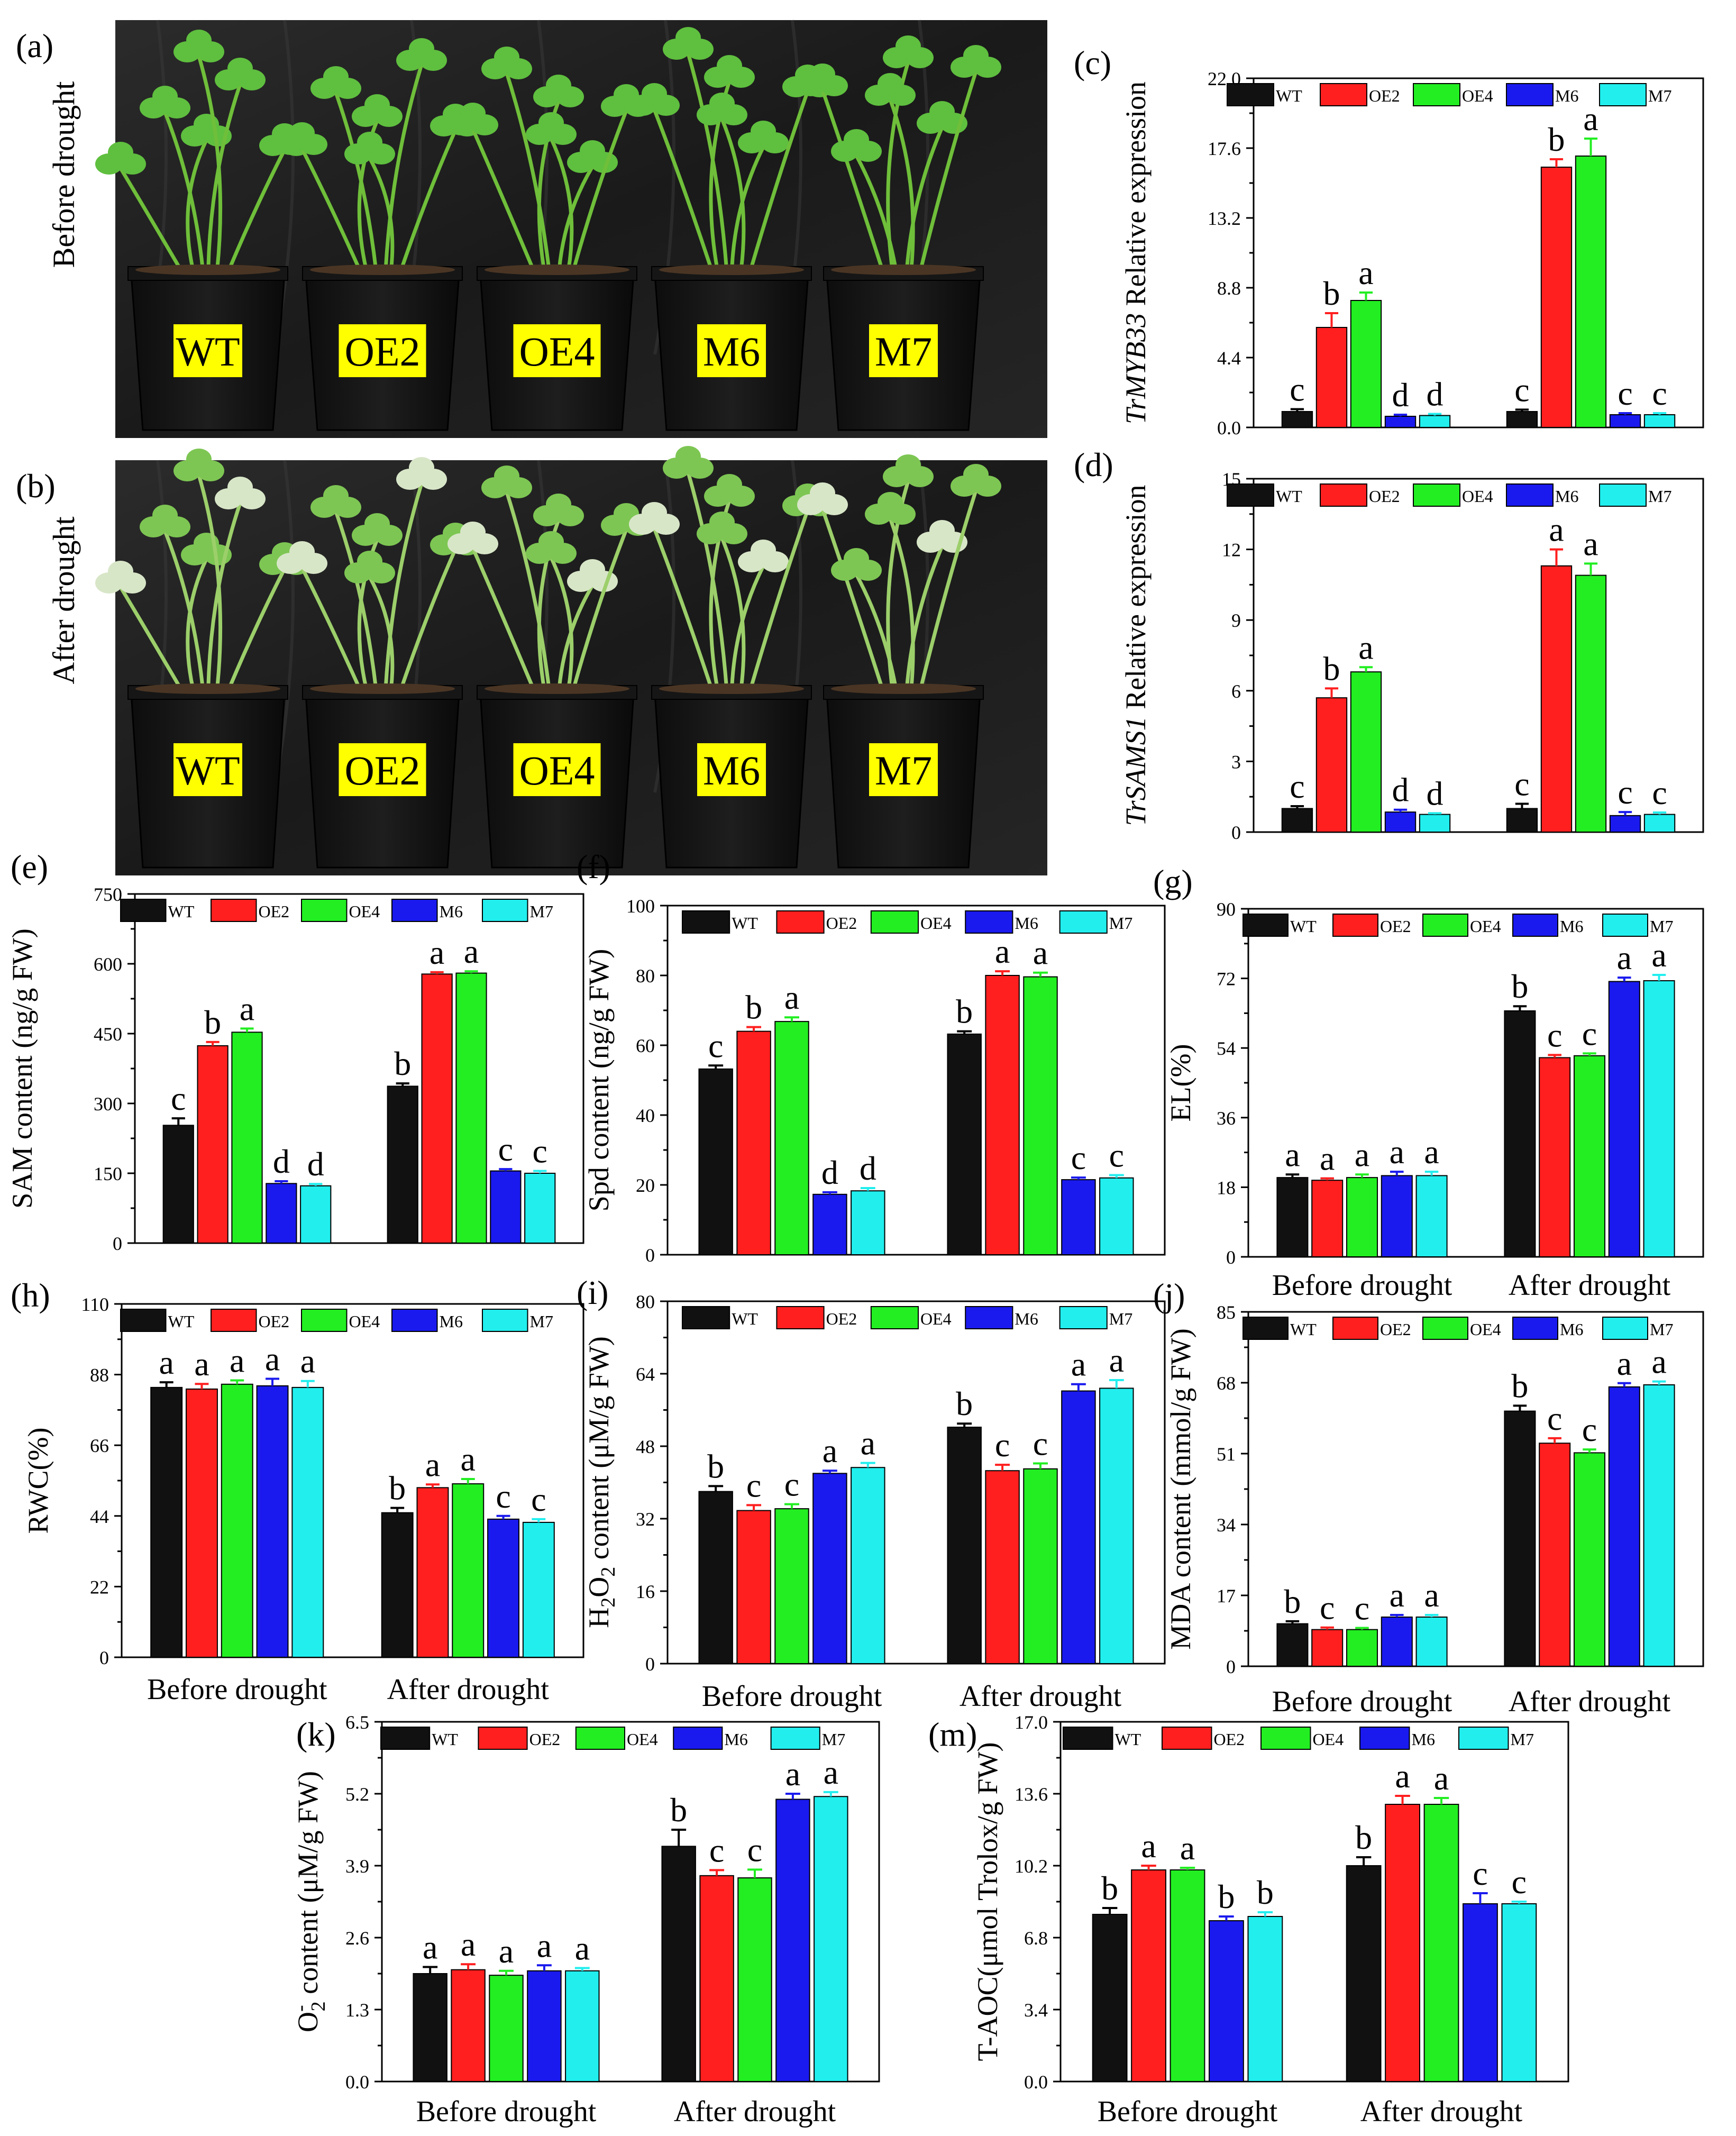  I want to click on y-axis-label-sub: 2, so click(608, 1603).